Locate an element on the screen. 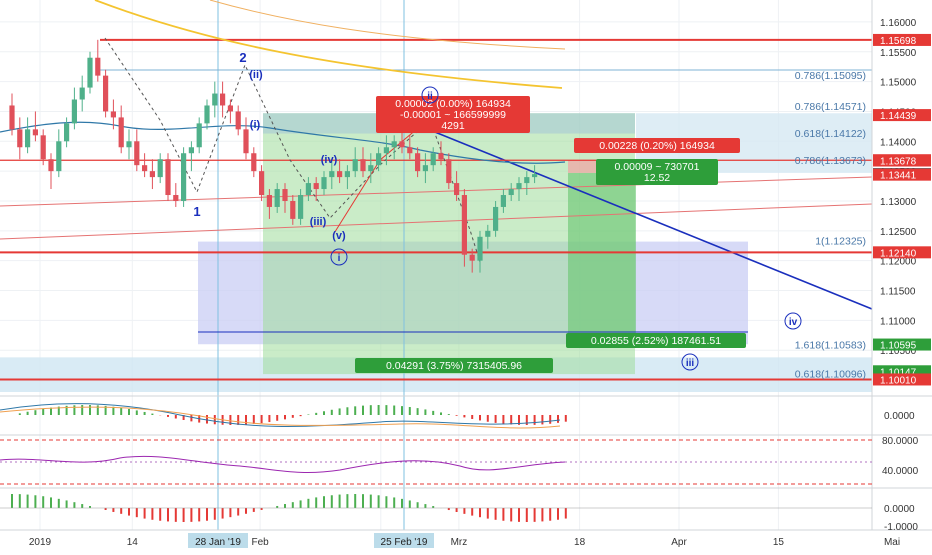 The image size is (932, 555). price-tick-label: 1.13000 is located at coordinates (898, 202).